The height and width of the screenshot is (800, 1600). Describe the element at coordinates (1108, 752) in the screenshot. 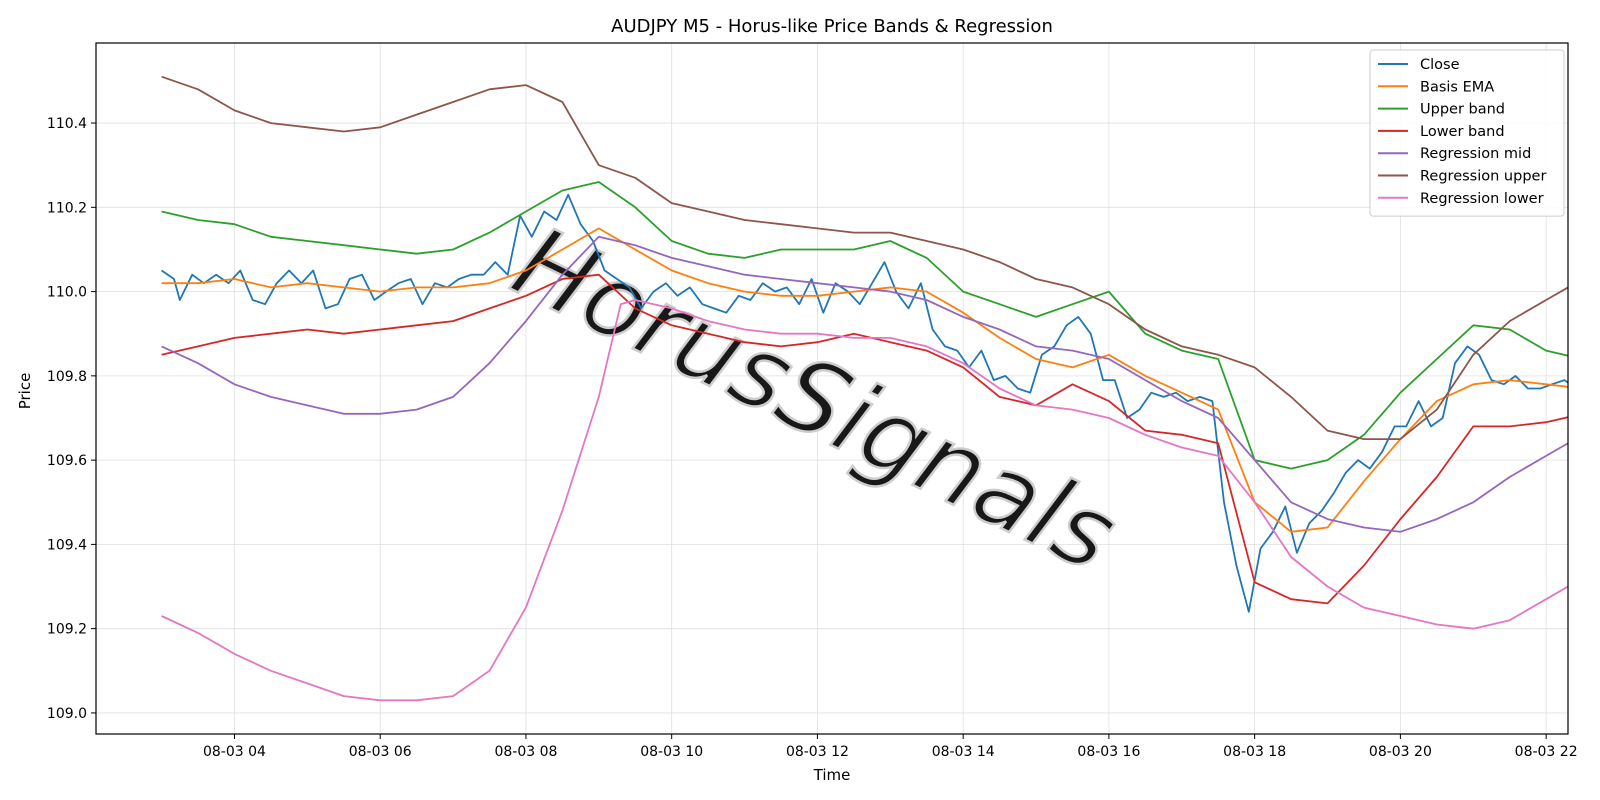

I see `x-tick-label: 08-03 16` at that location.